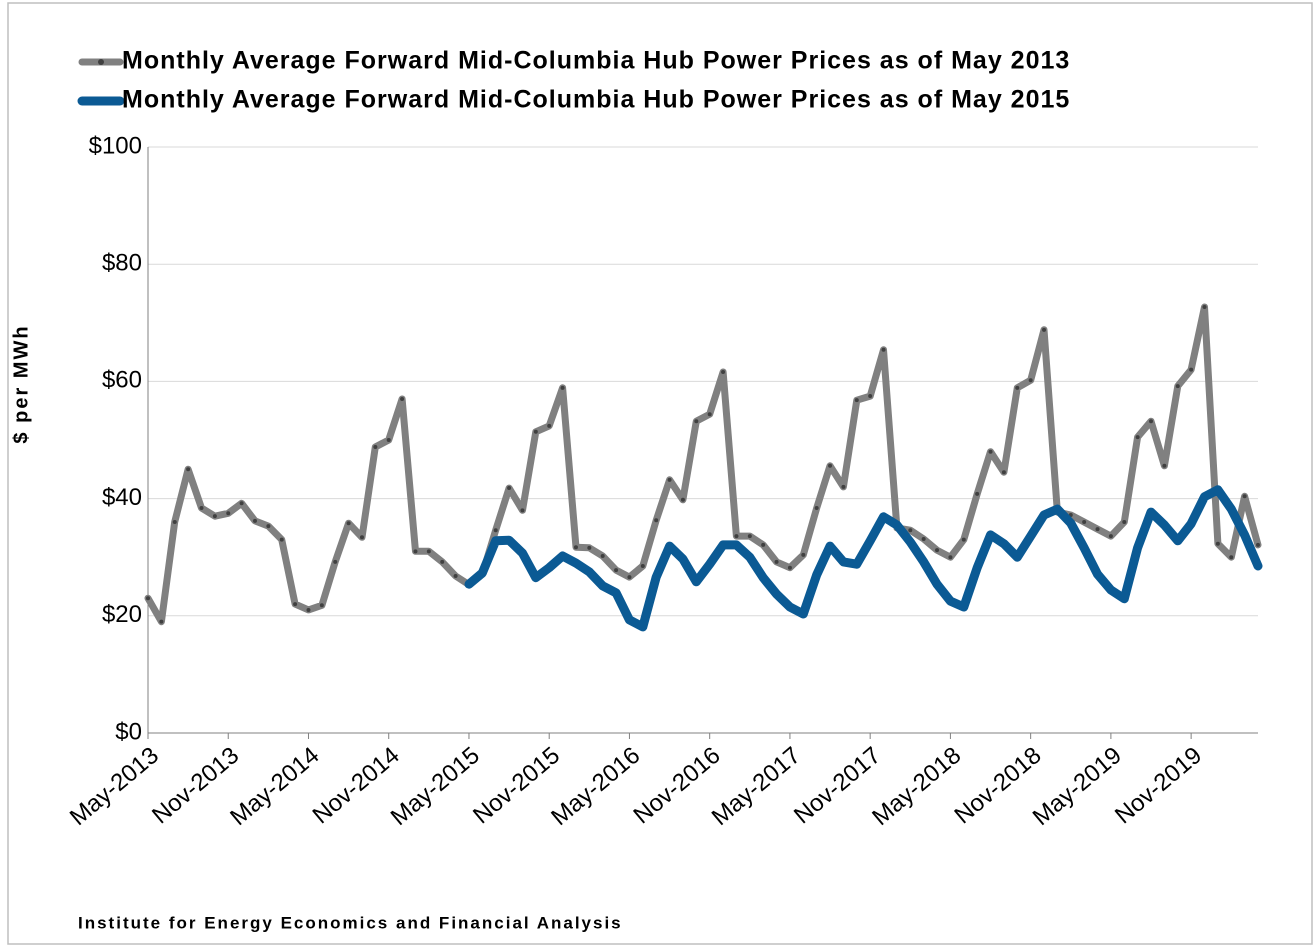 The image size is (1315, 949). Describe the element at coordinates (435, 786) in the screenshot. I see `x-tick-label: May-2015` at that location.